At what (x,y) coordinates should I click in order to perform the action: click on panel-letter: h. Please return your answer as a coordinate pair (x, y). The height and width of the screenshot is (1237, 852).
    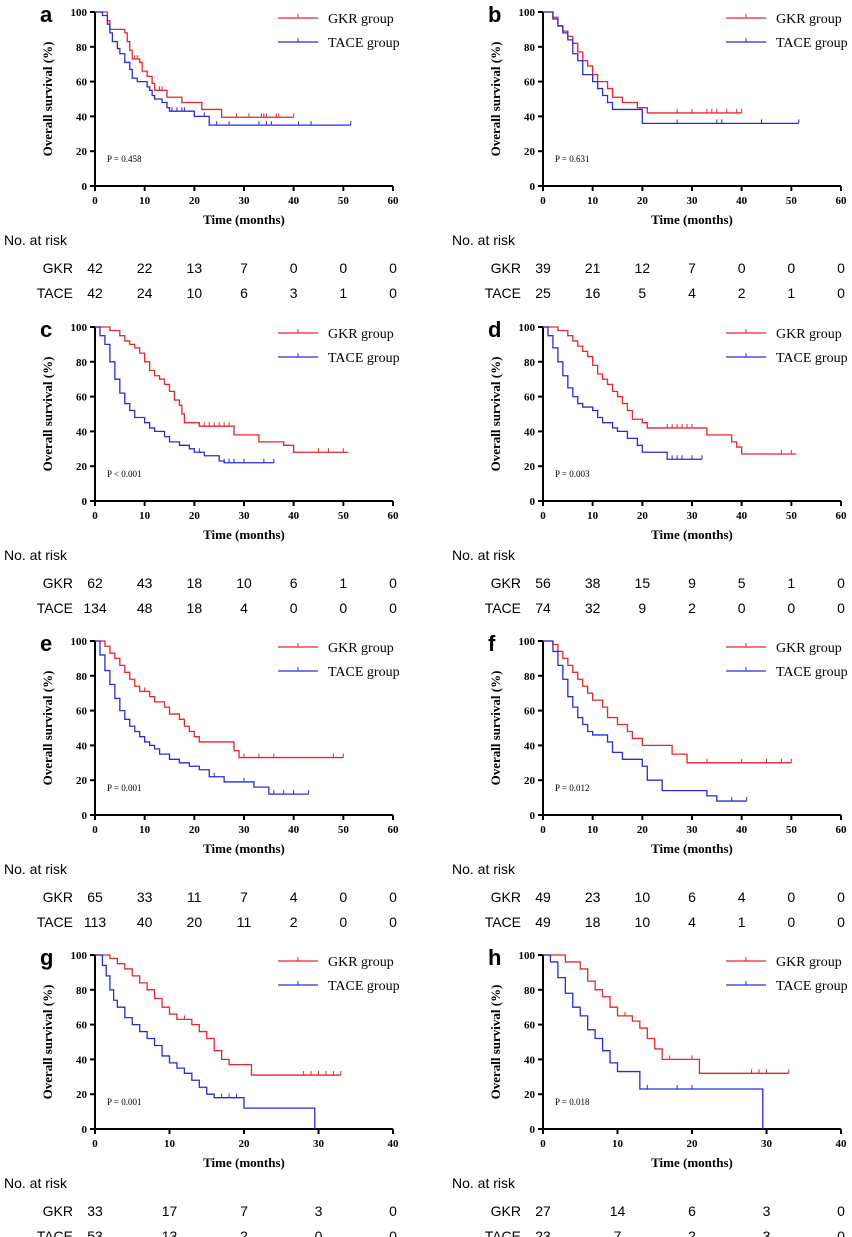
    Looking at the image, I should click on (494, 957).